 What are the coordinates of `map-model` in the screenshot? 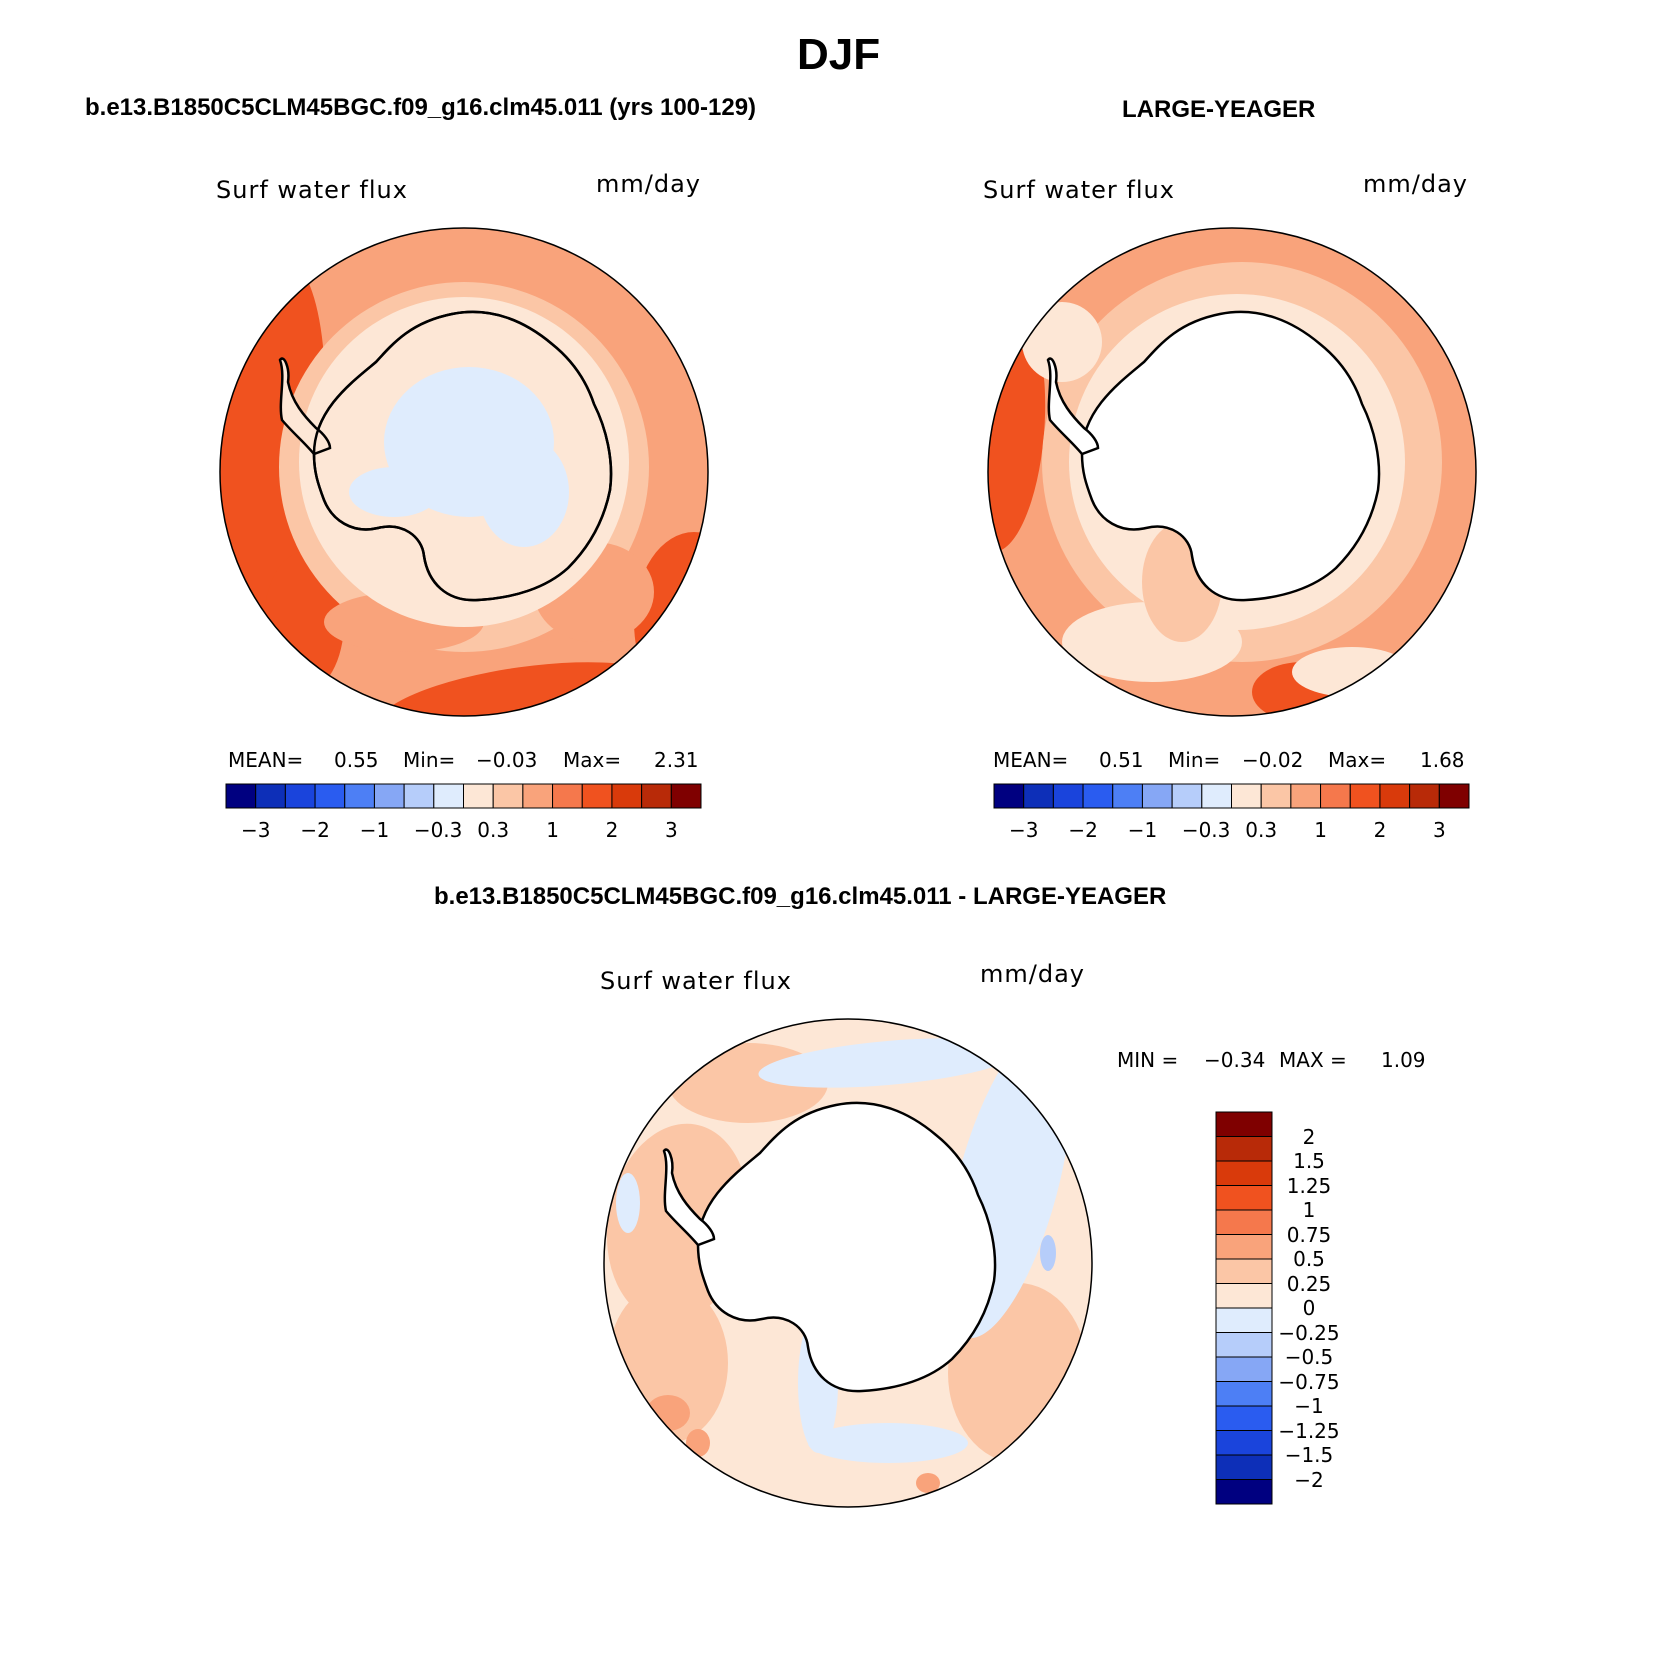 It's located at (464, 472).